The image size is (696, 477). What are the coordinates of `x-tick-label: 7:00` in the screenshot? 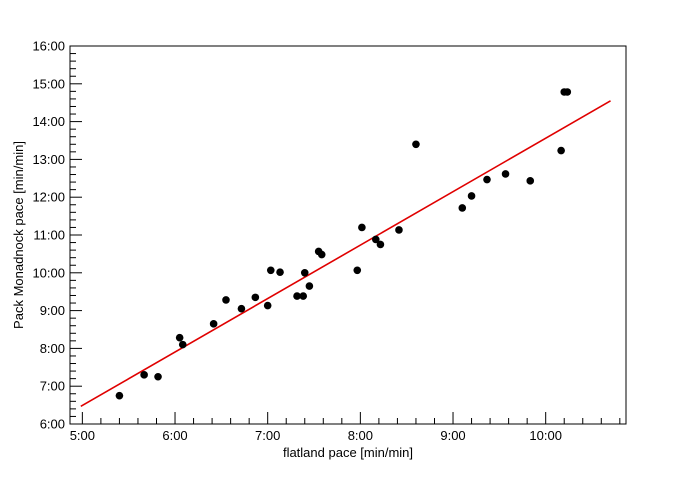 It's located at (267, 435).